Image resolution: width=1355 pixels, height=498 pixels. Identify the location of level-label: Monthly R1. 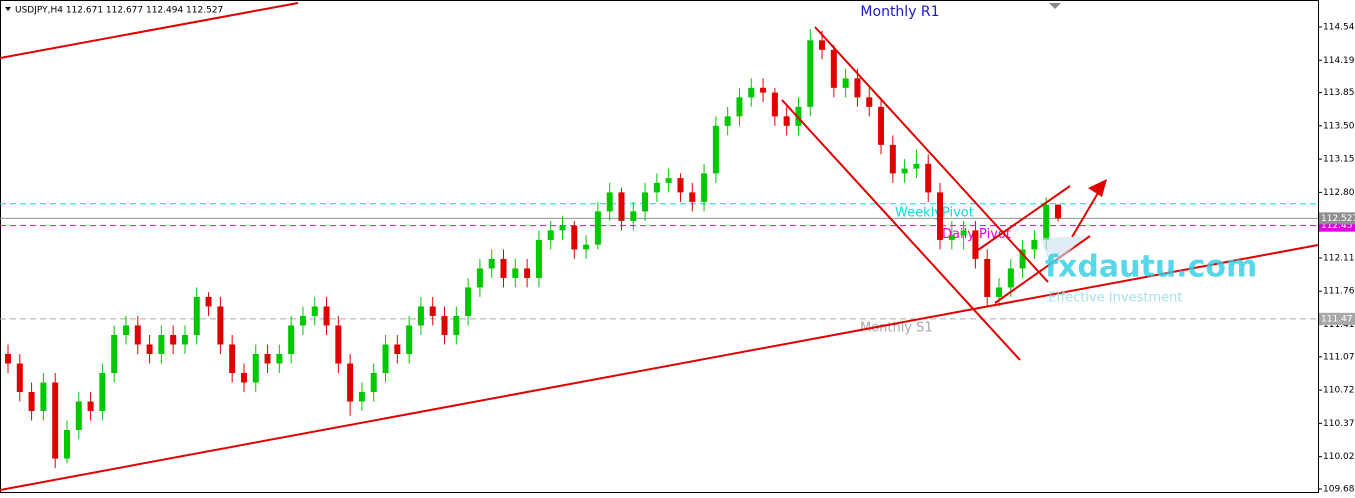
(899, 12).